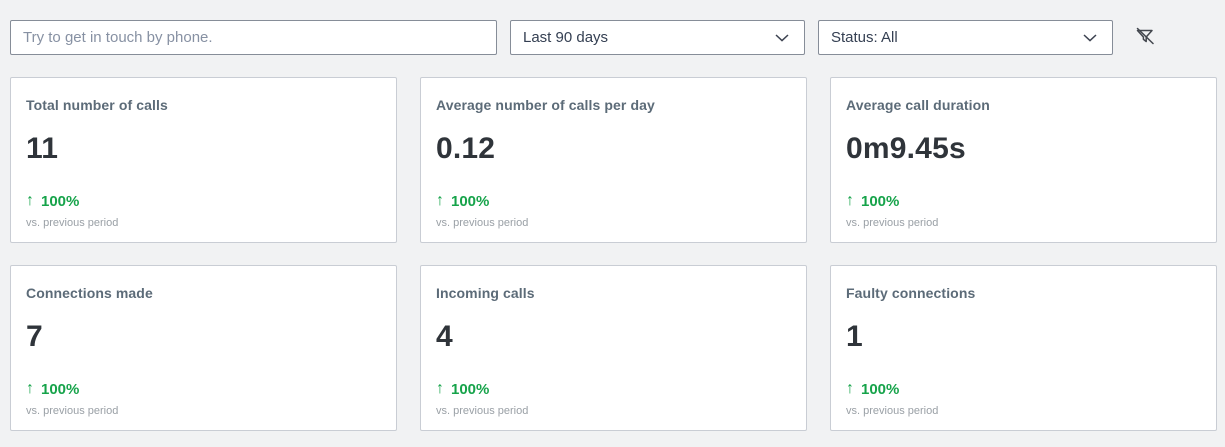  What do you see at coordinates (42, 148) in the screenshot?
I see `card-value: 11` at bounding box center [42, 148].